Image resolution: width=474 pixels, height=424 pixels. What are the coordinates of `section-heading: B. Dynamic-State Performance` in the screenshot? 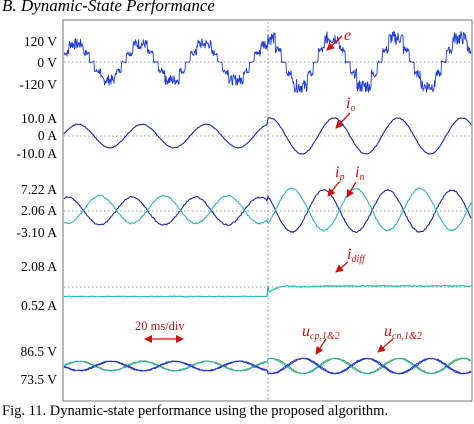 It's located at (108, 7).